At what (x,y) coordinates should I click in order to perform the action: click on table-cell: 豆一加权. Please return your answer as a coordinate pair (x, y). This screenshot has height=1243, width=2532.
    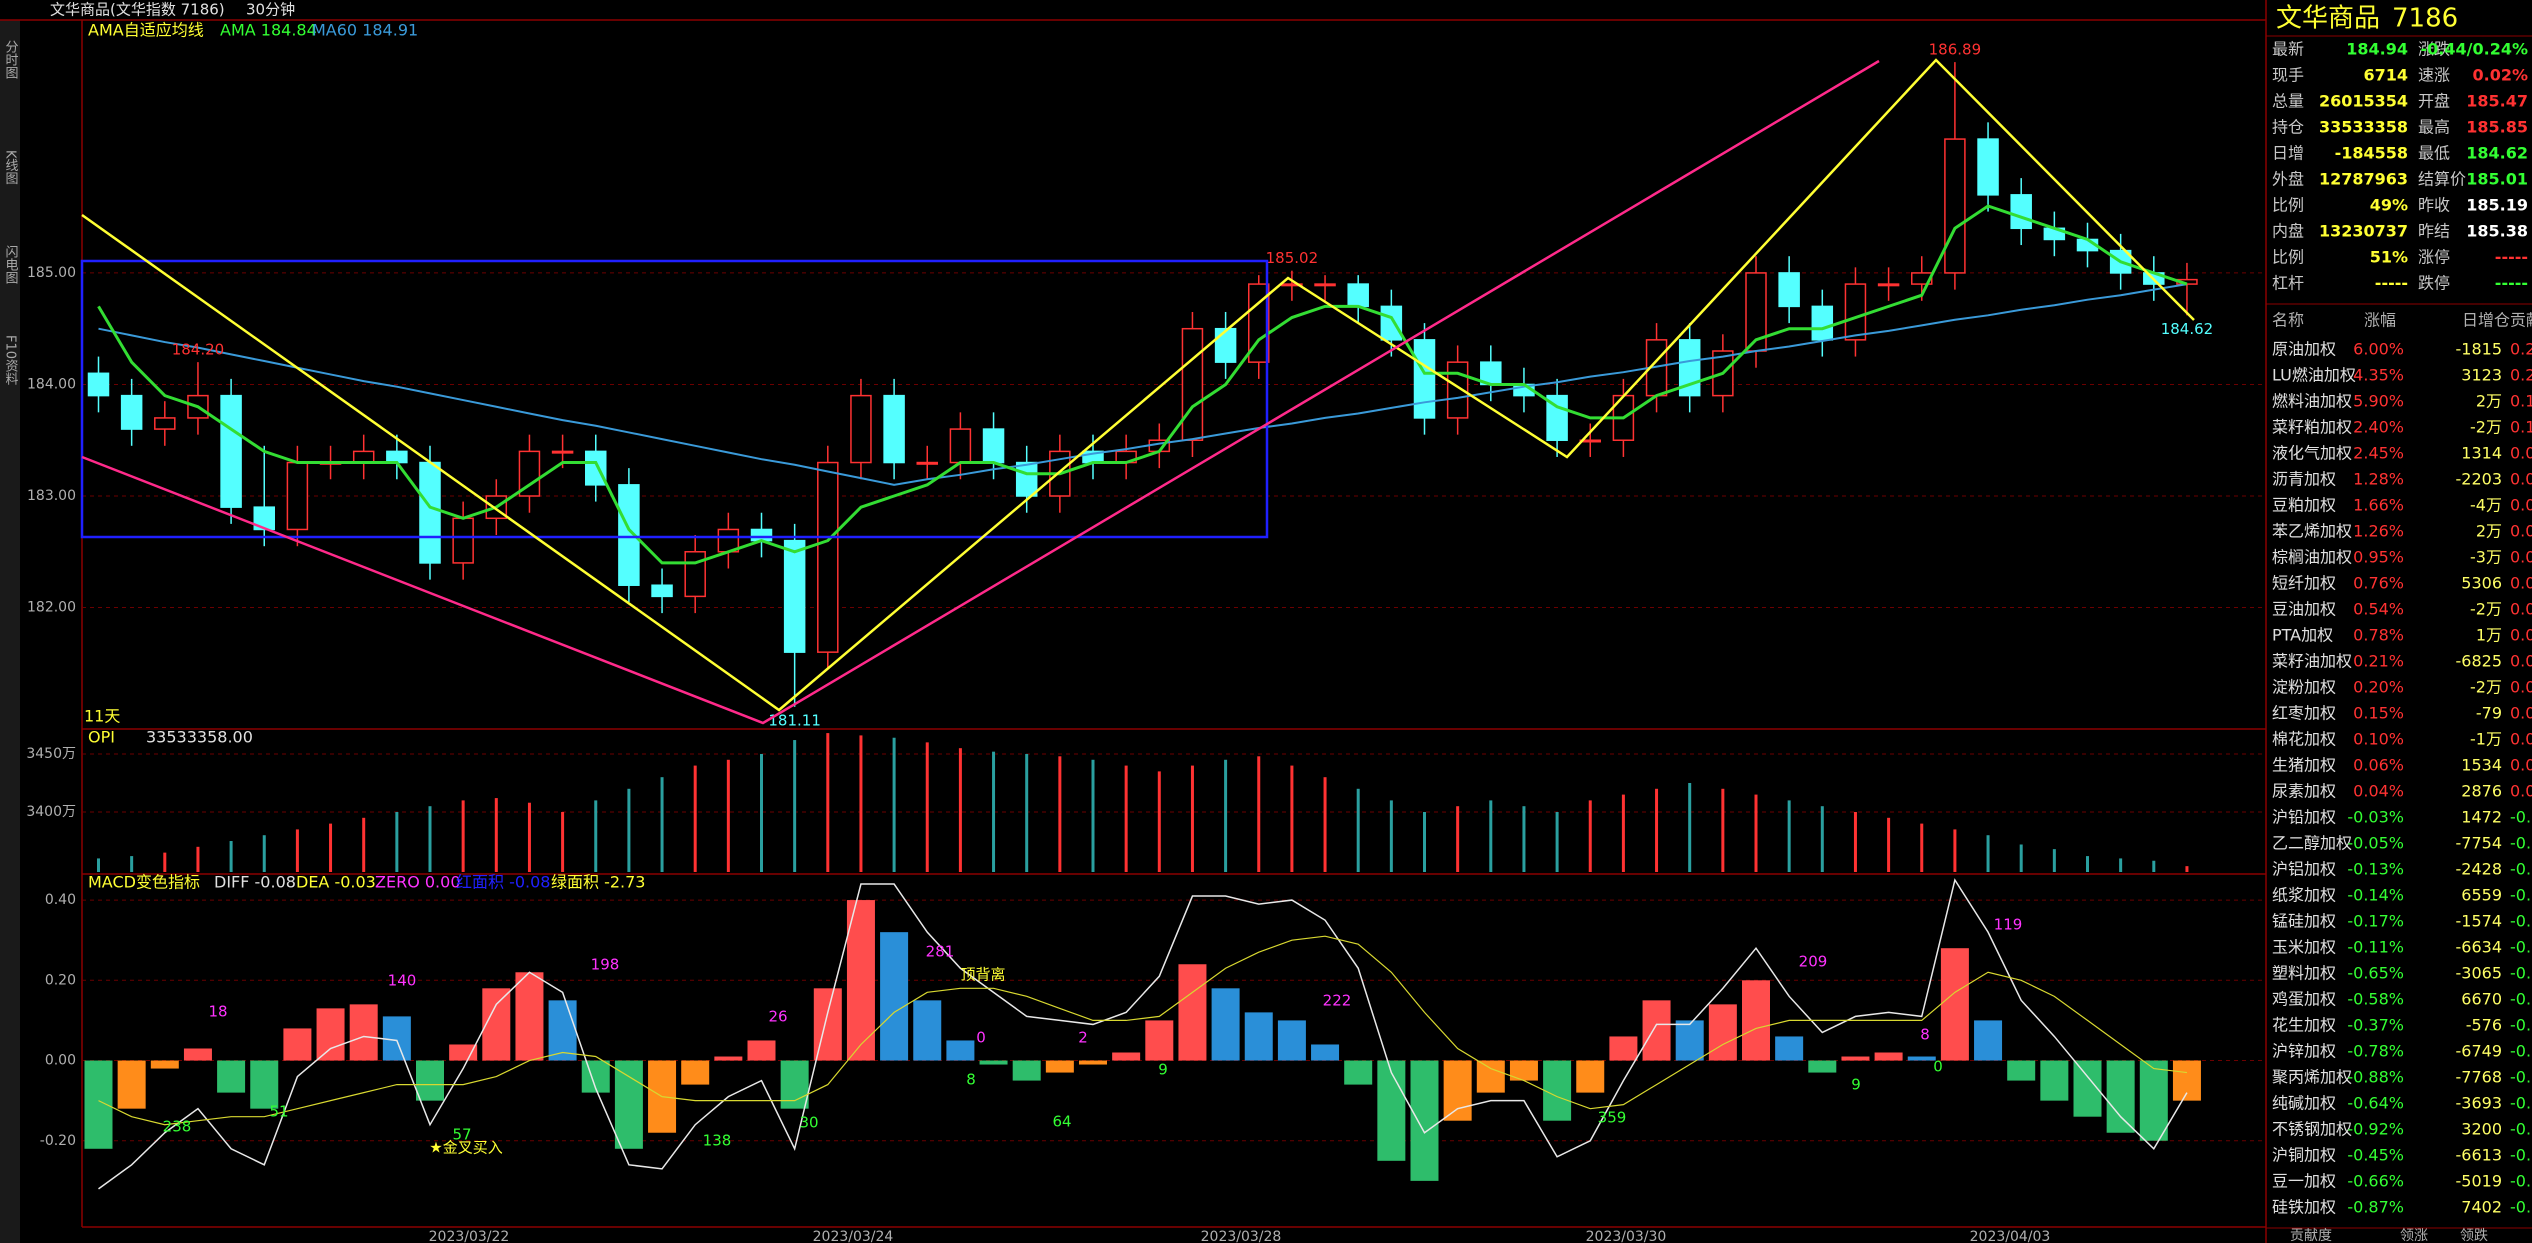
    Looking at the image, I should click on (2304, 1181).